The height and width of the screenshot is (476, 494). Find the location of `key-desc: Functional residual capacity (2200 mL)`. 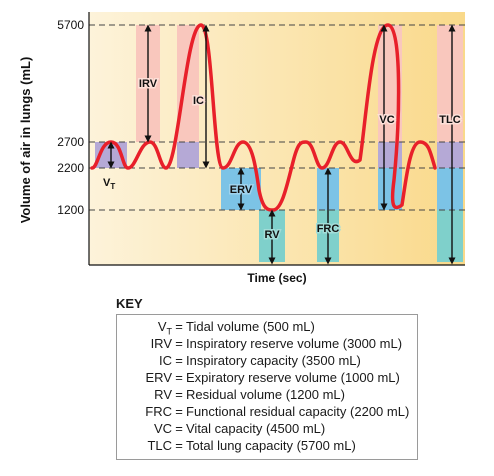

key-desc: Functional residual capacity (2200 mL) is located at coordinates (298, 411).